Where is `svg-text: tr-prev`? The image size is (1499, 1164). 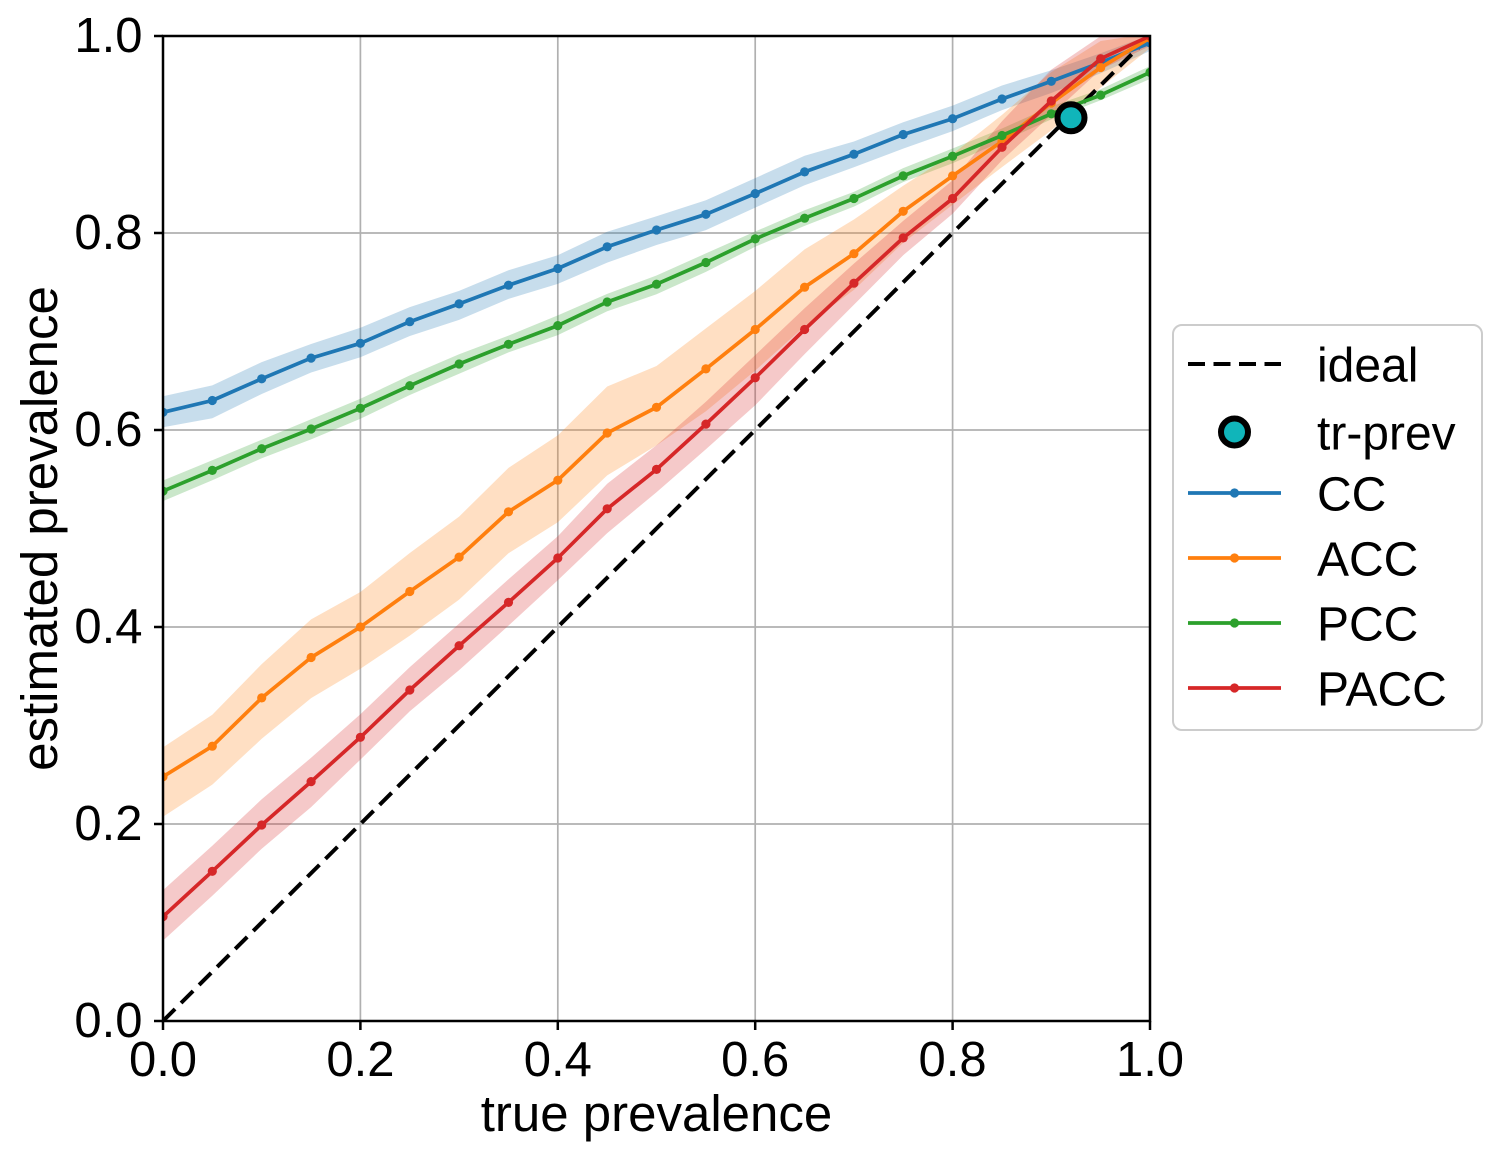
svg-text: tr-prev is located at coordinates (1386, 434).